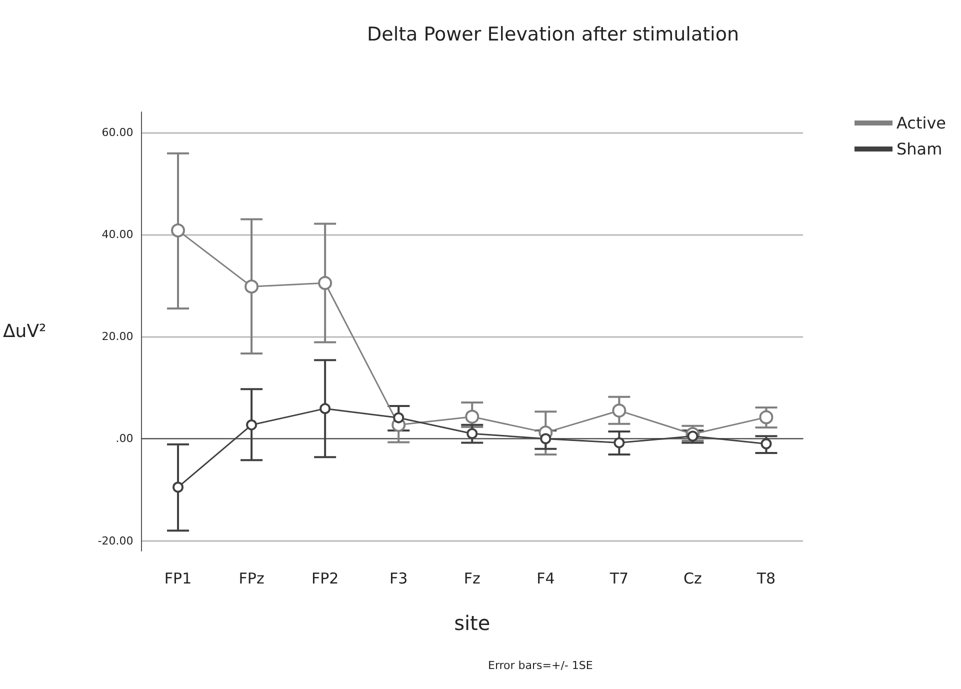  Describe the element at coordinates (399, 579) in the screenshot. I see `x-tick-label: F3` at that location.